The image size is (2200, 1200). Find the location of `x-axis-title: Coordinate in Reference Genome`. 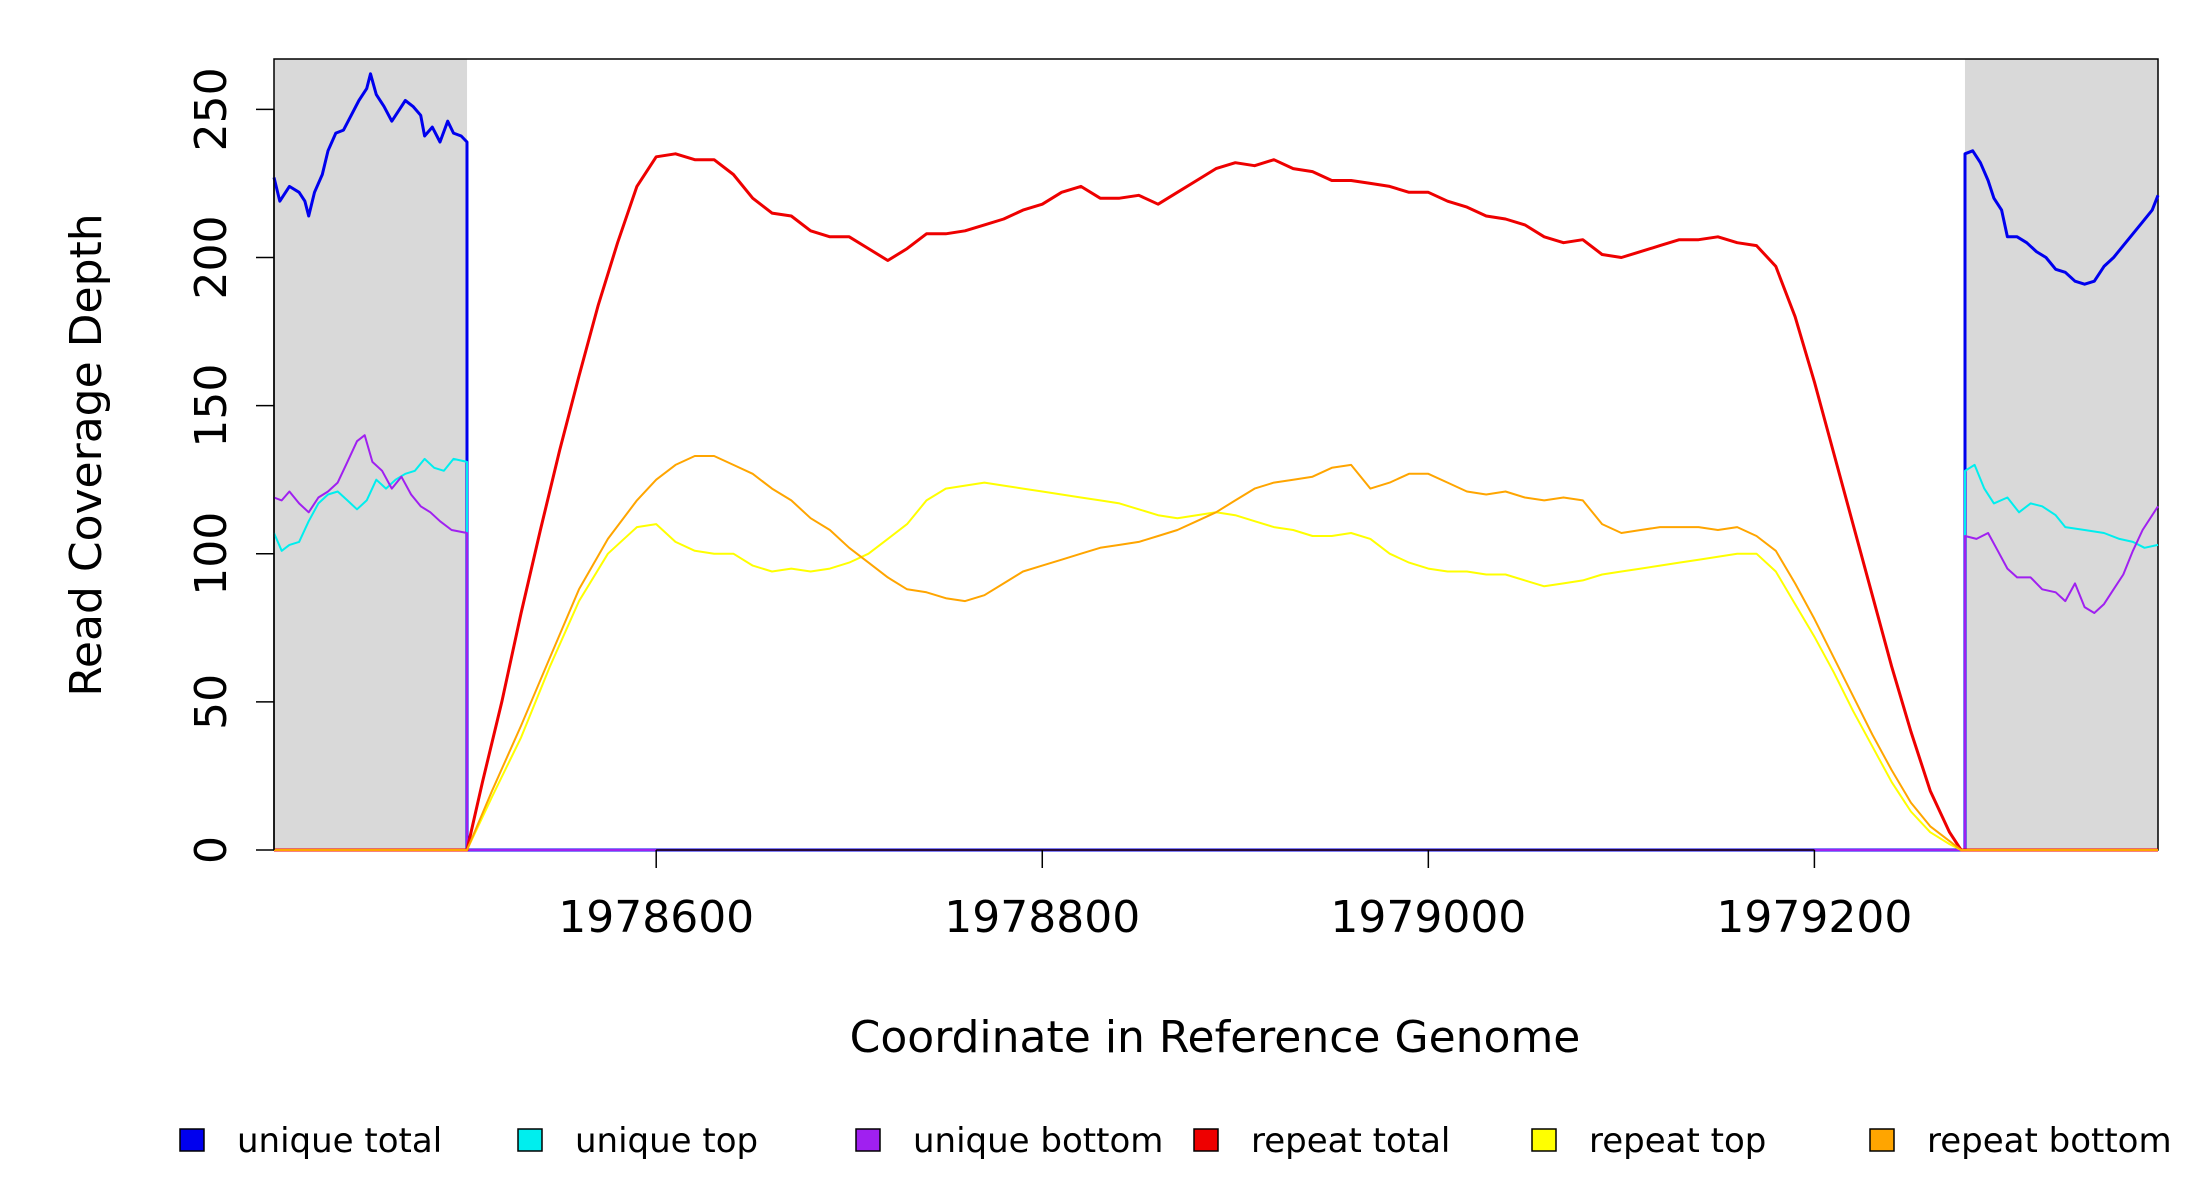

x-axis-title: Coordinate in Reference Genome is located at coordinates (1215, 1037).